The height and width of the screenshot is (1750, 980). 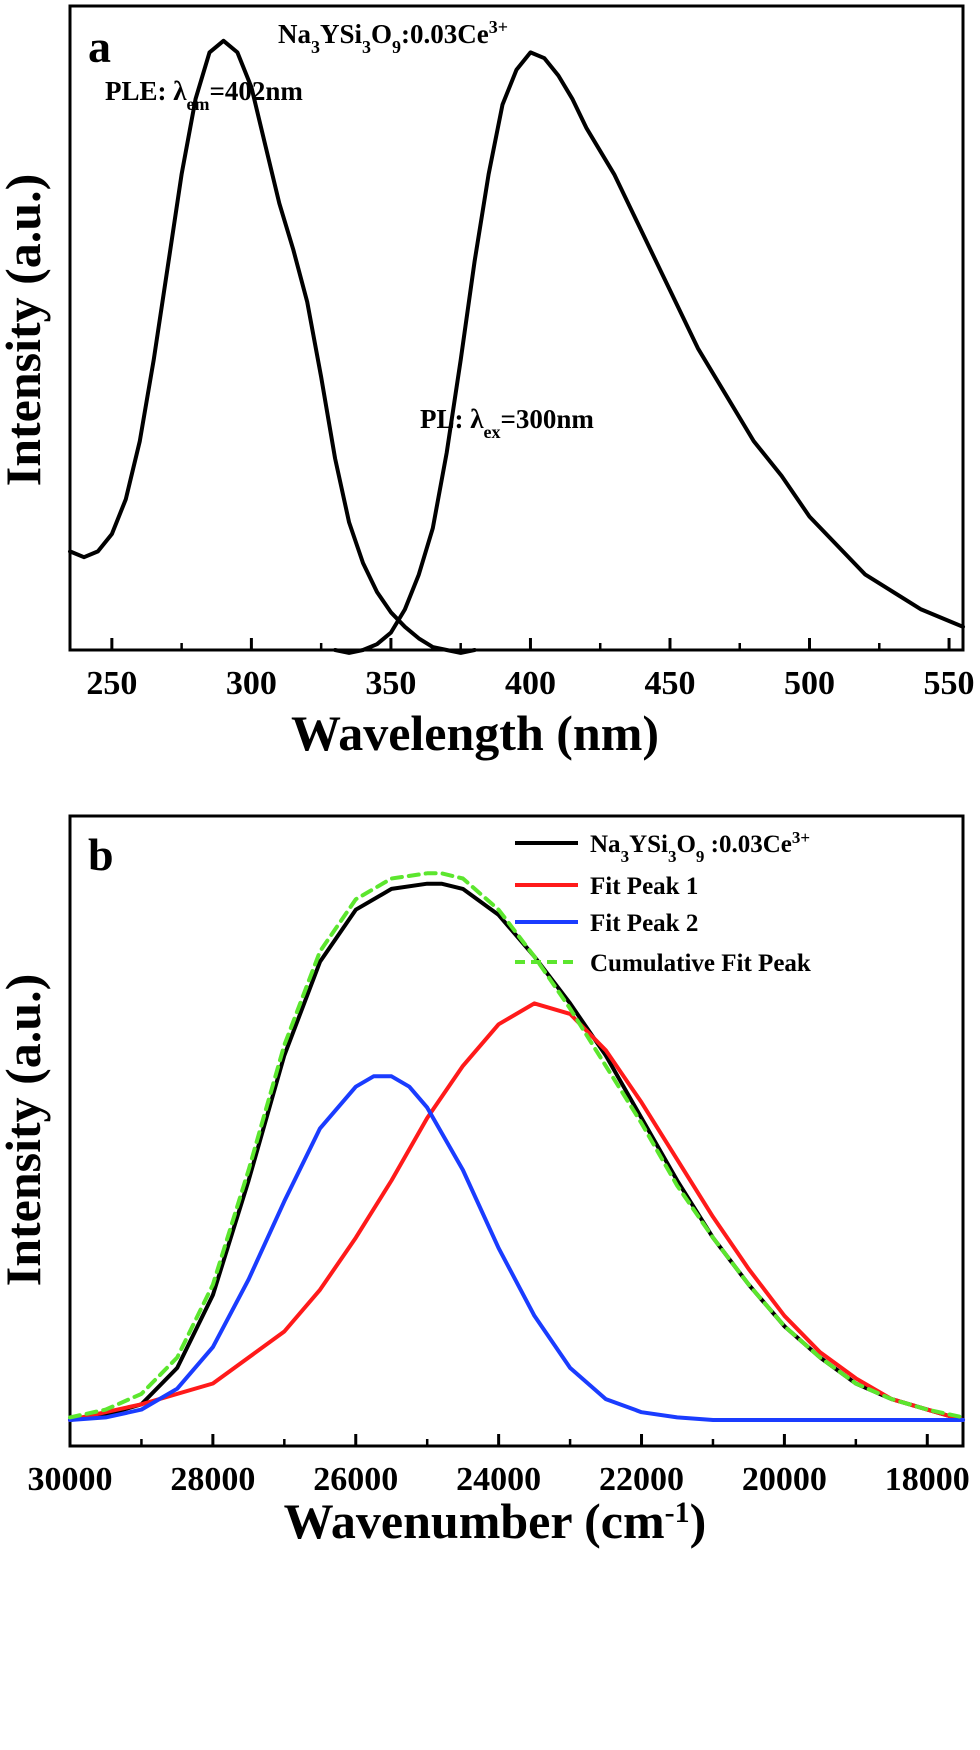 What do you see at coordinates (393, 37) in the screenshot?
I see `panel-a-title: Na3YSi3O9:0.03Ce3+` at bounding box center [393, 37].